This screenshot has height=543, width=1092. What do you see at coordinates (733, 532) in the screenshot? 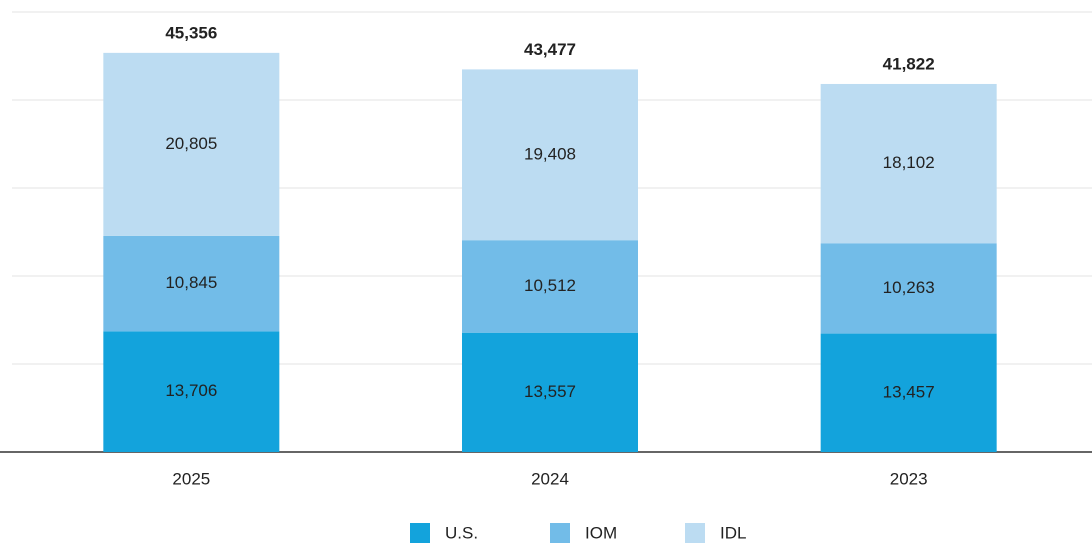
I see `legend-label: IDL` at bounding box center [733, 532].